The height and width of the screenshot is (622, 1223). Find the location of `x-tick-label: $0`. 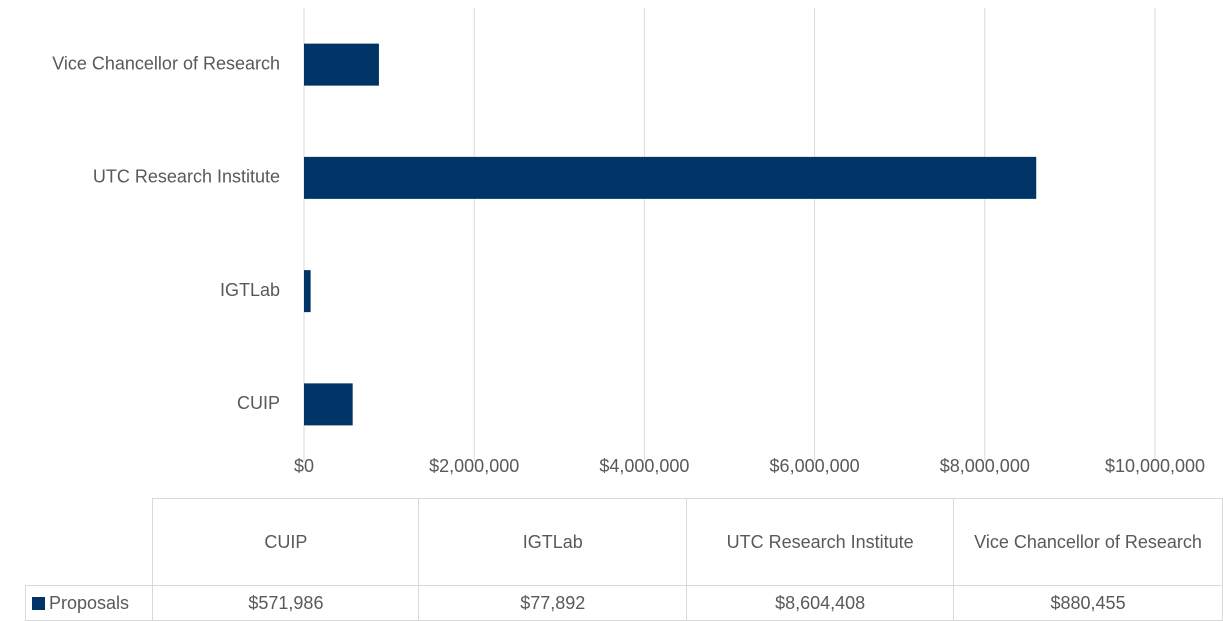

x-tick-label: $0 is located at coordinates (304, 466).